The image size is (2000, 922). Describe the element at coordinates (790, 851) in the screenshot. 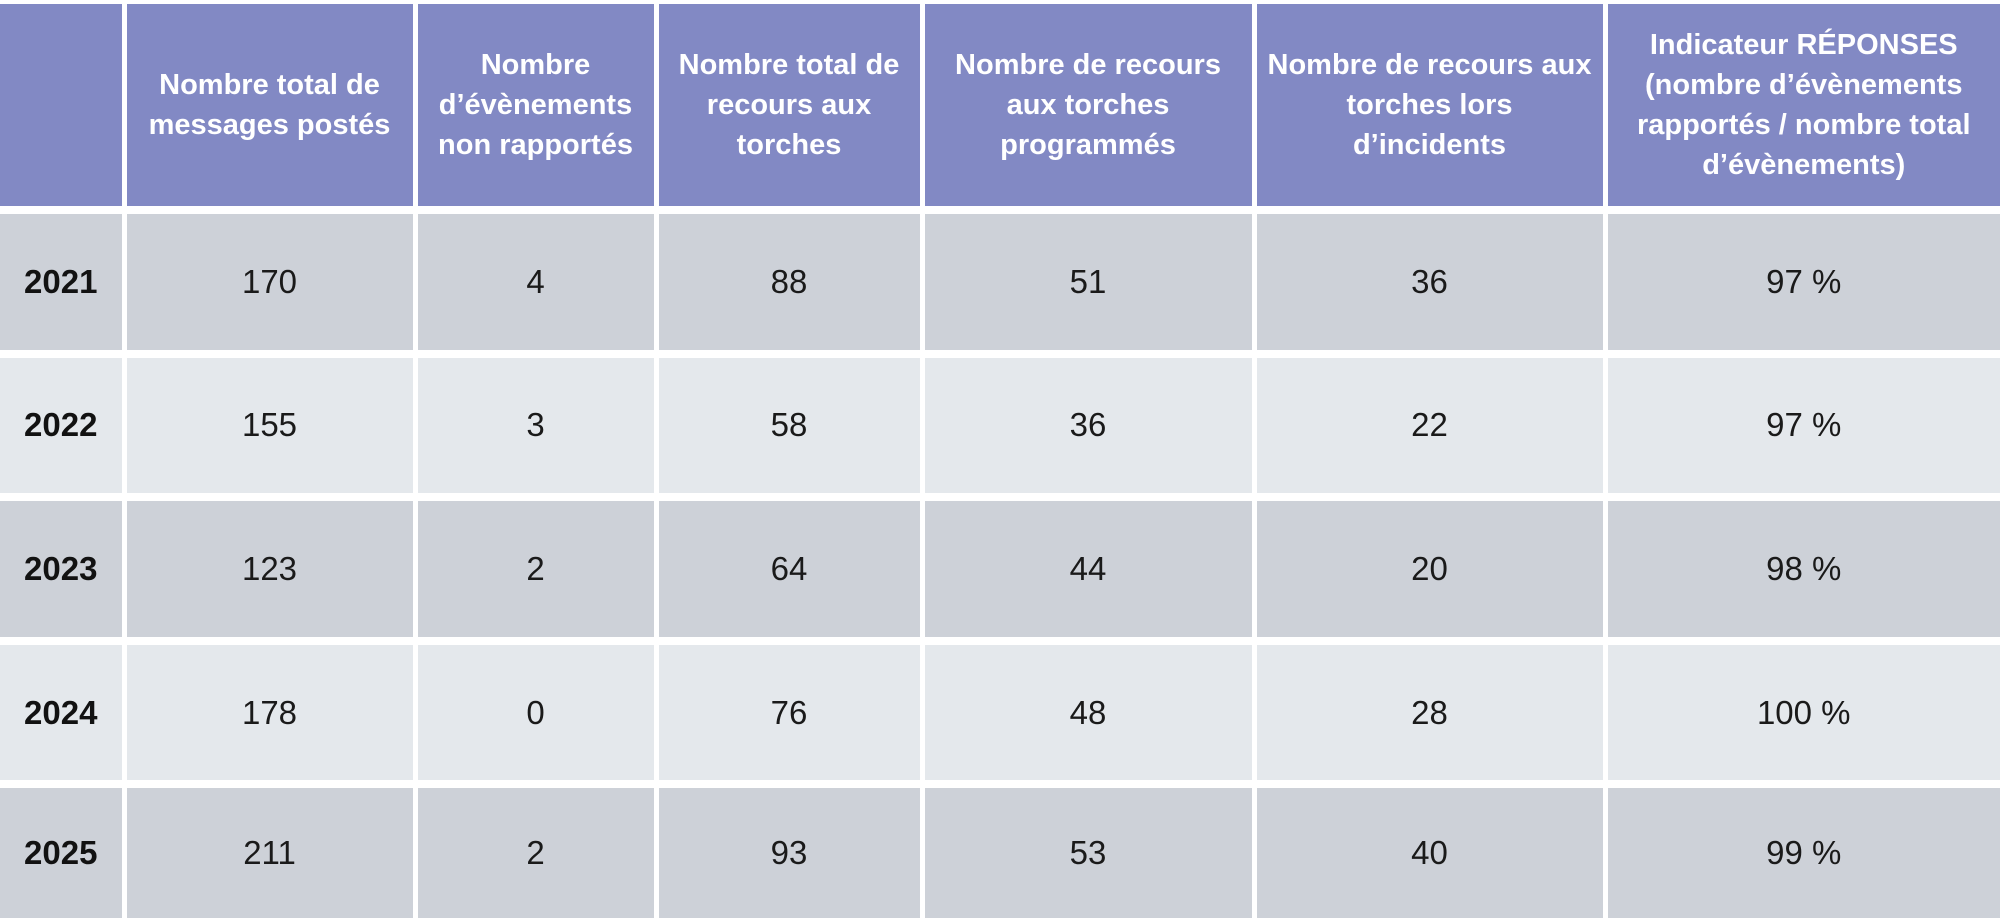

I see `cell-total-recours-torches: 93` at that location.